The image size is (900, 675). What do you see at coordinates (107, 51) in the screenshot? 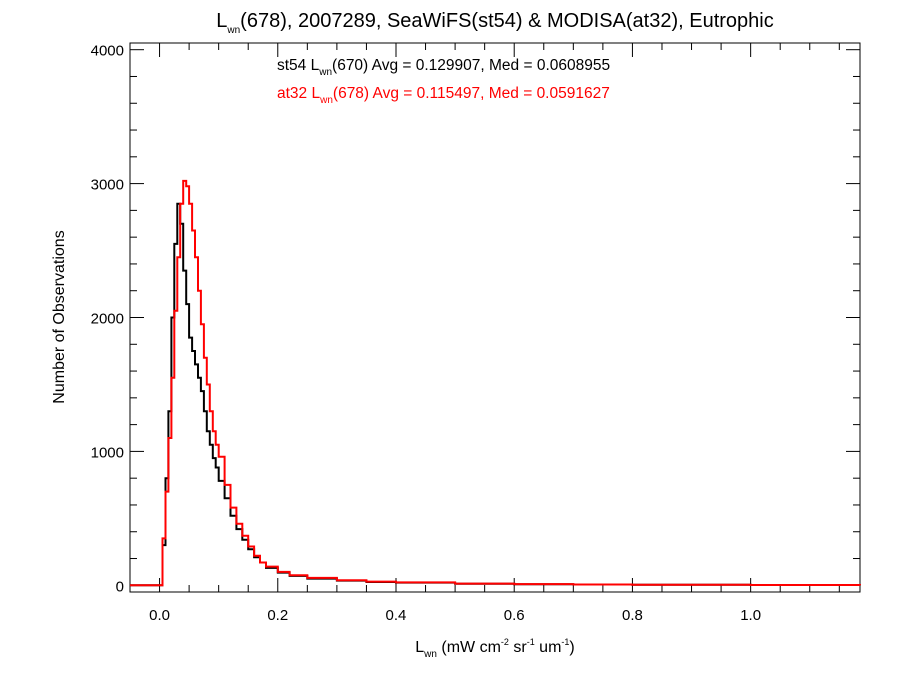
I see `y-tick-label: 4000` at bounding box center [107, 51].